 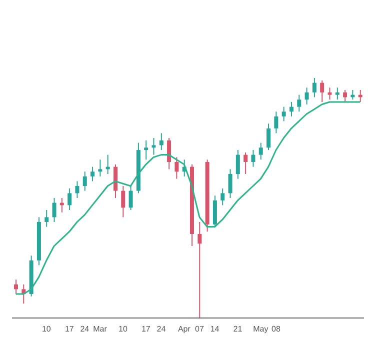 I want to click on x-tick-label: May, so click(x=260, y=329).